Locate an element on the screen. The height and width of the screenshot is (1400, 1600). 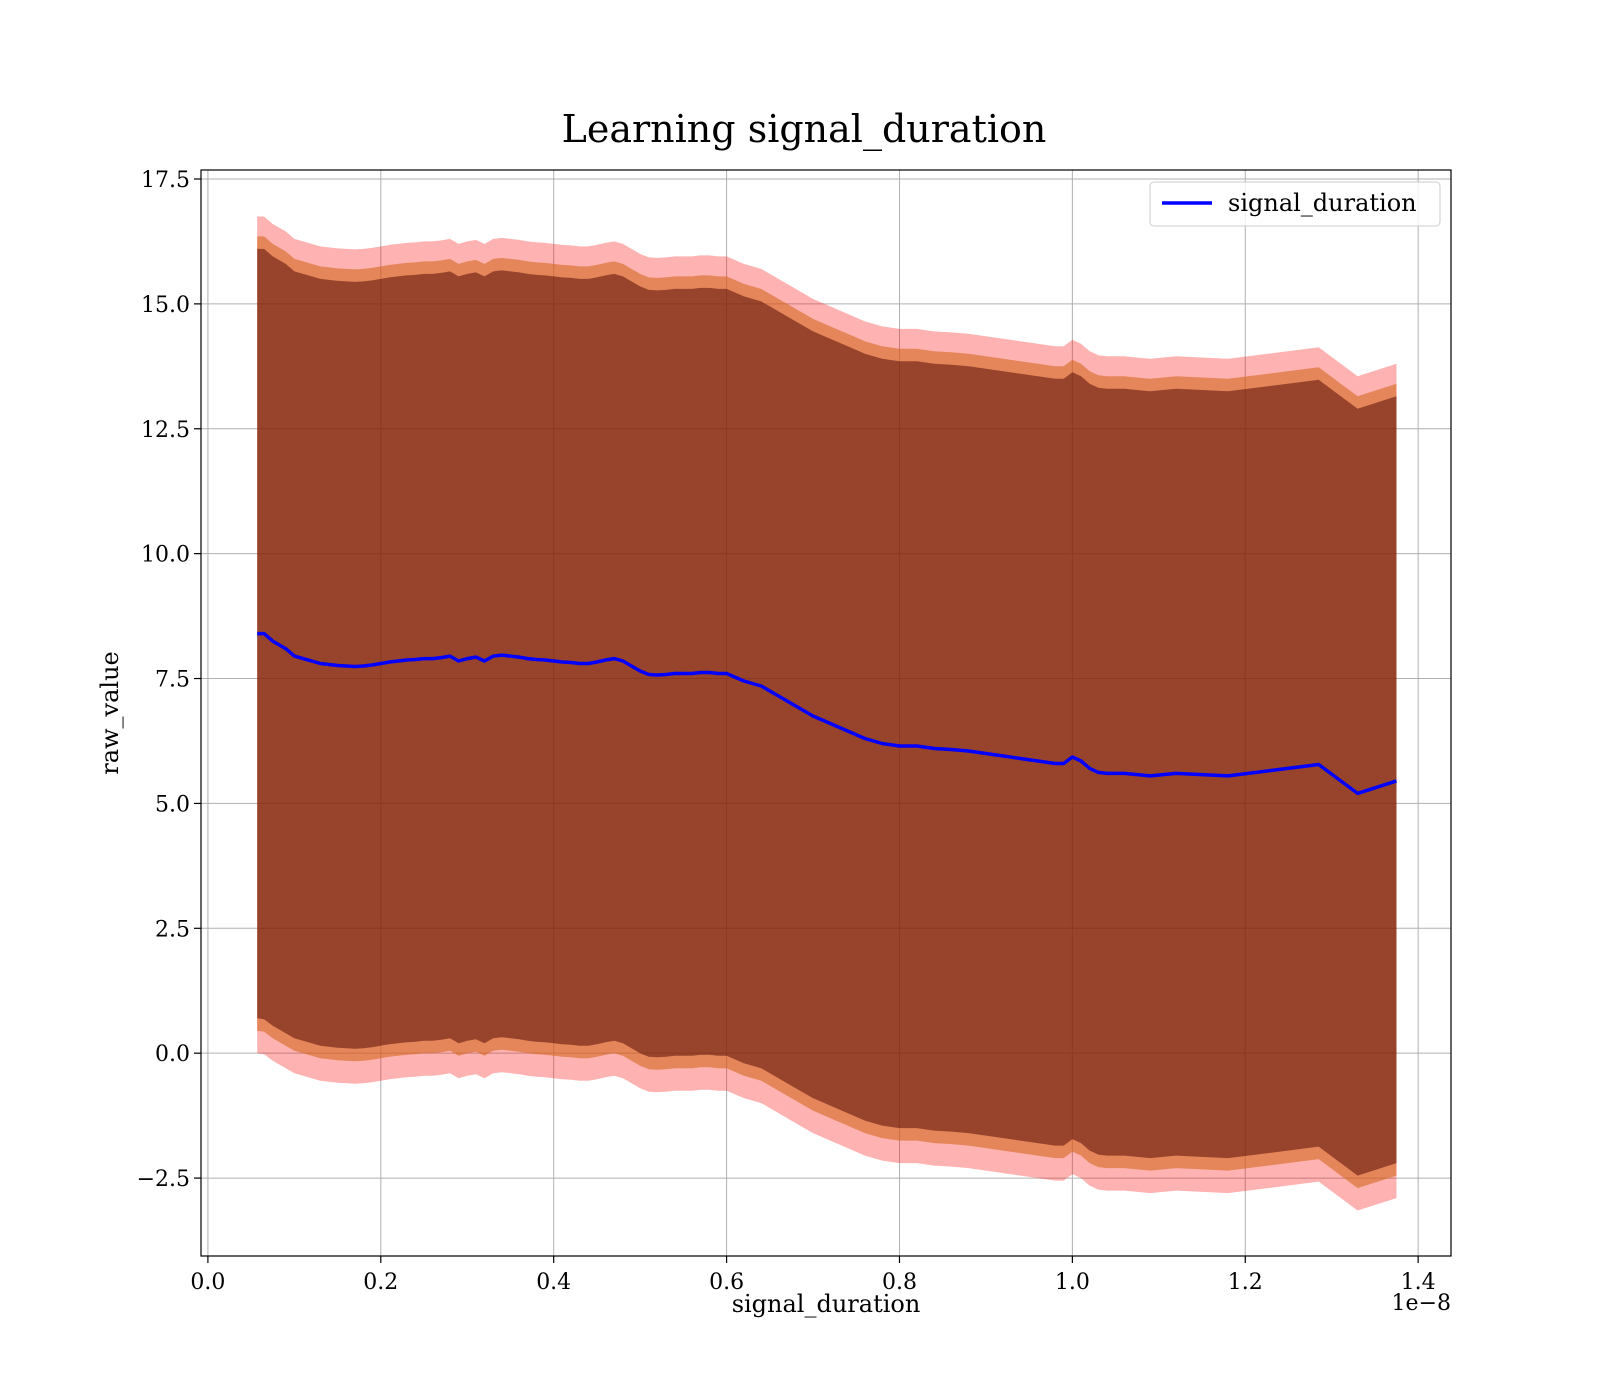
y-tick-label: 2.5 is located at coordinates (172, 929).